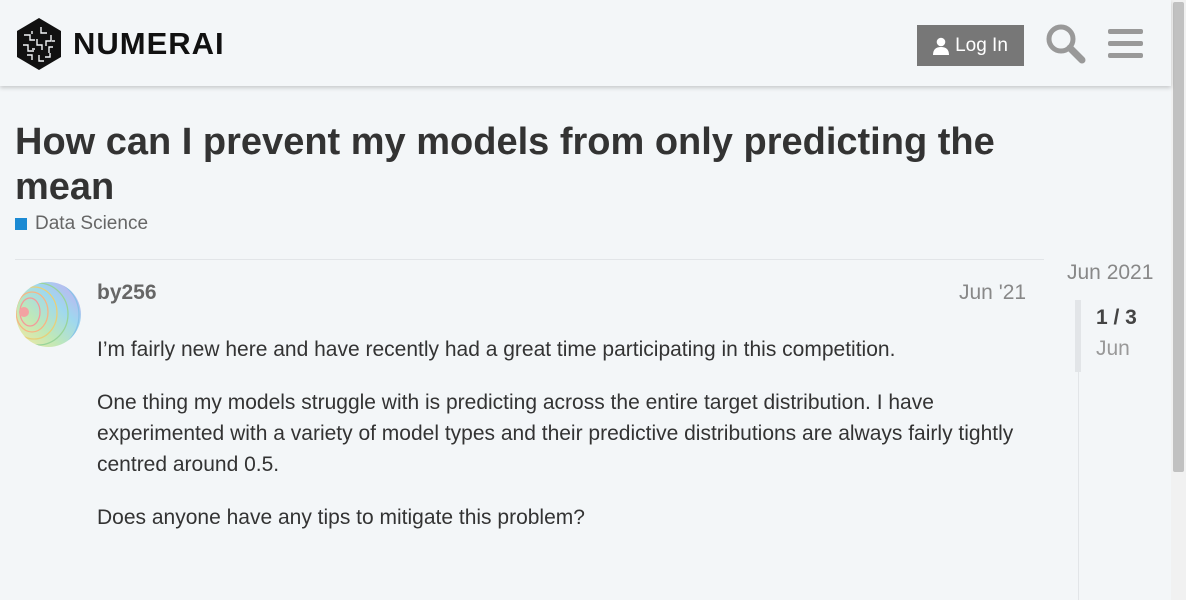  Describe the element at coordinates (21, 224) in the screenshot. I see `category-color-square` at that location.